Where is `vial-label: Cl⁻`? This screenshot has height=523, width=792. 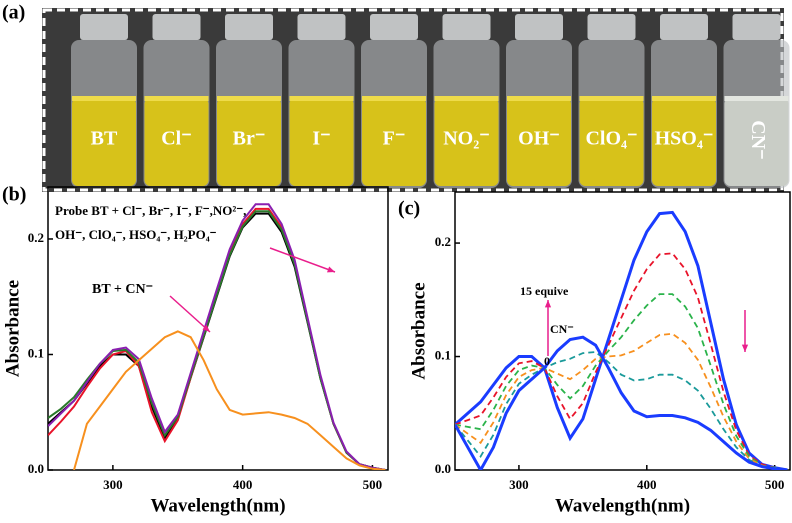
vial-label: Cl⁻ is located at coordinates (176, 139).